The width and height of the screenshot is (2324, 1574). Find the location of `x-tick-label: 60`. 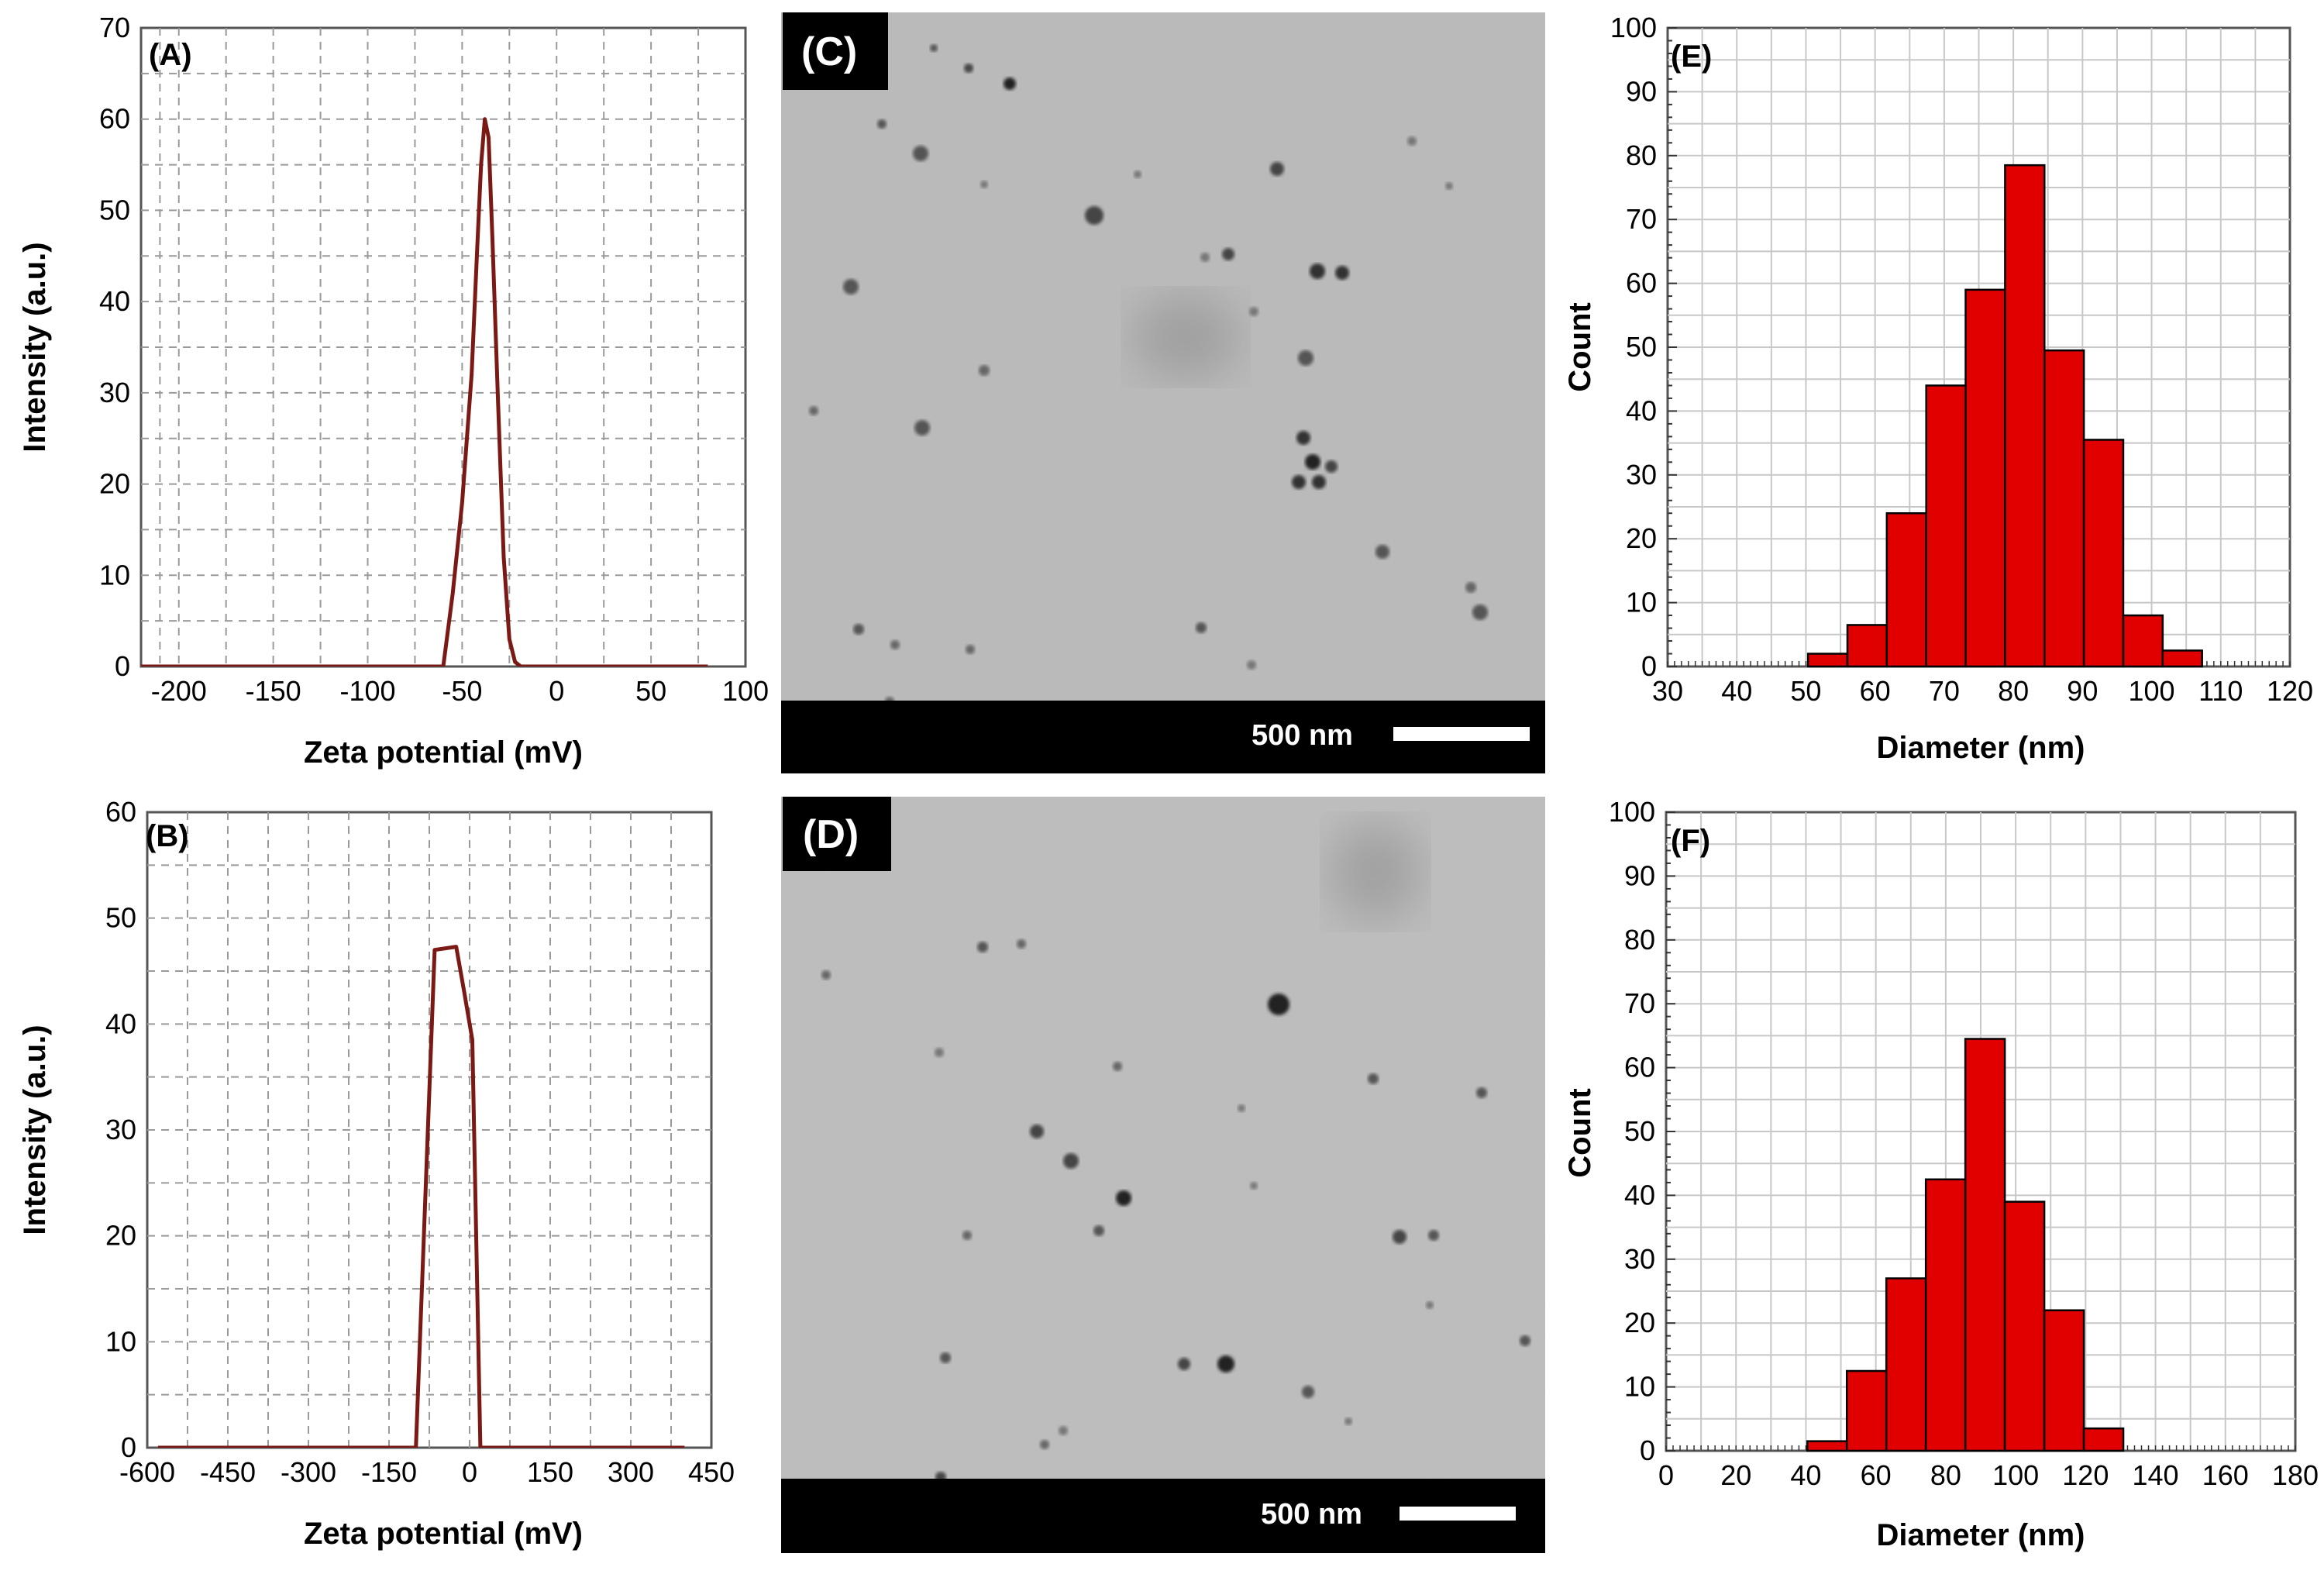

x-tick-label: 60 is located at coordinates (1876, 691).